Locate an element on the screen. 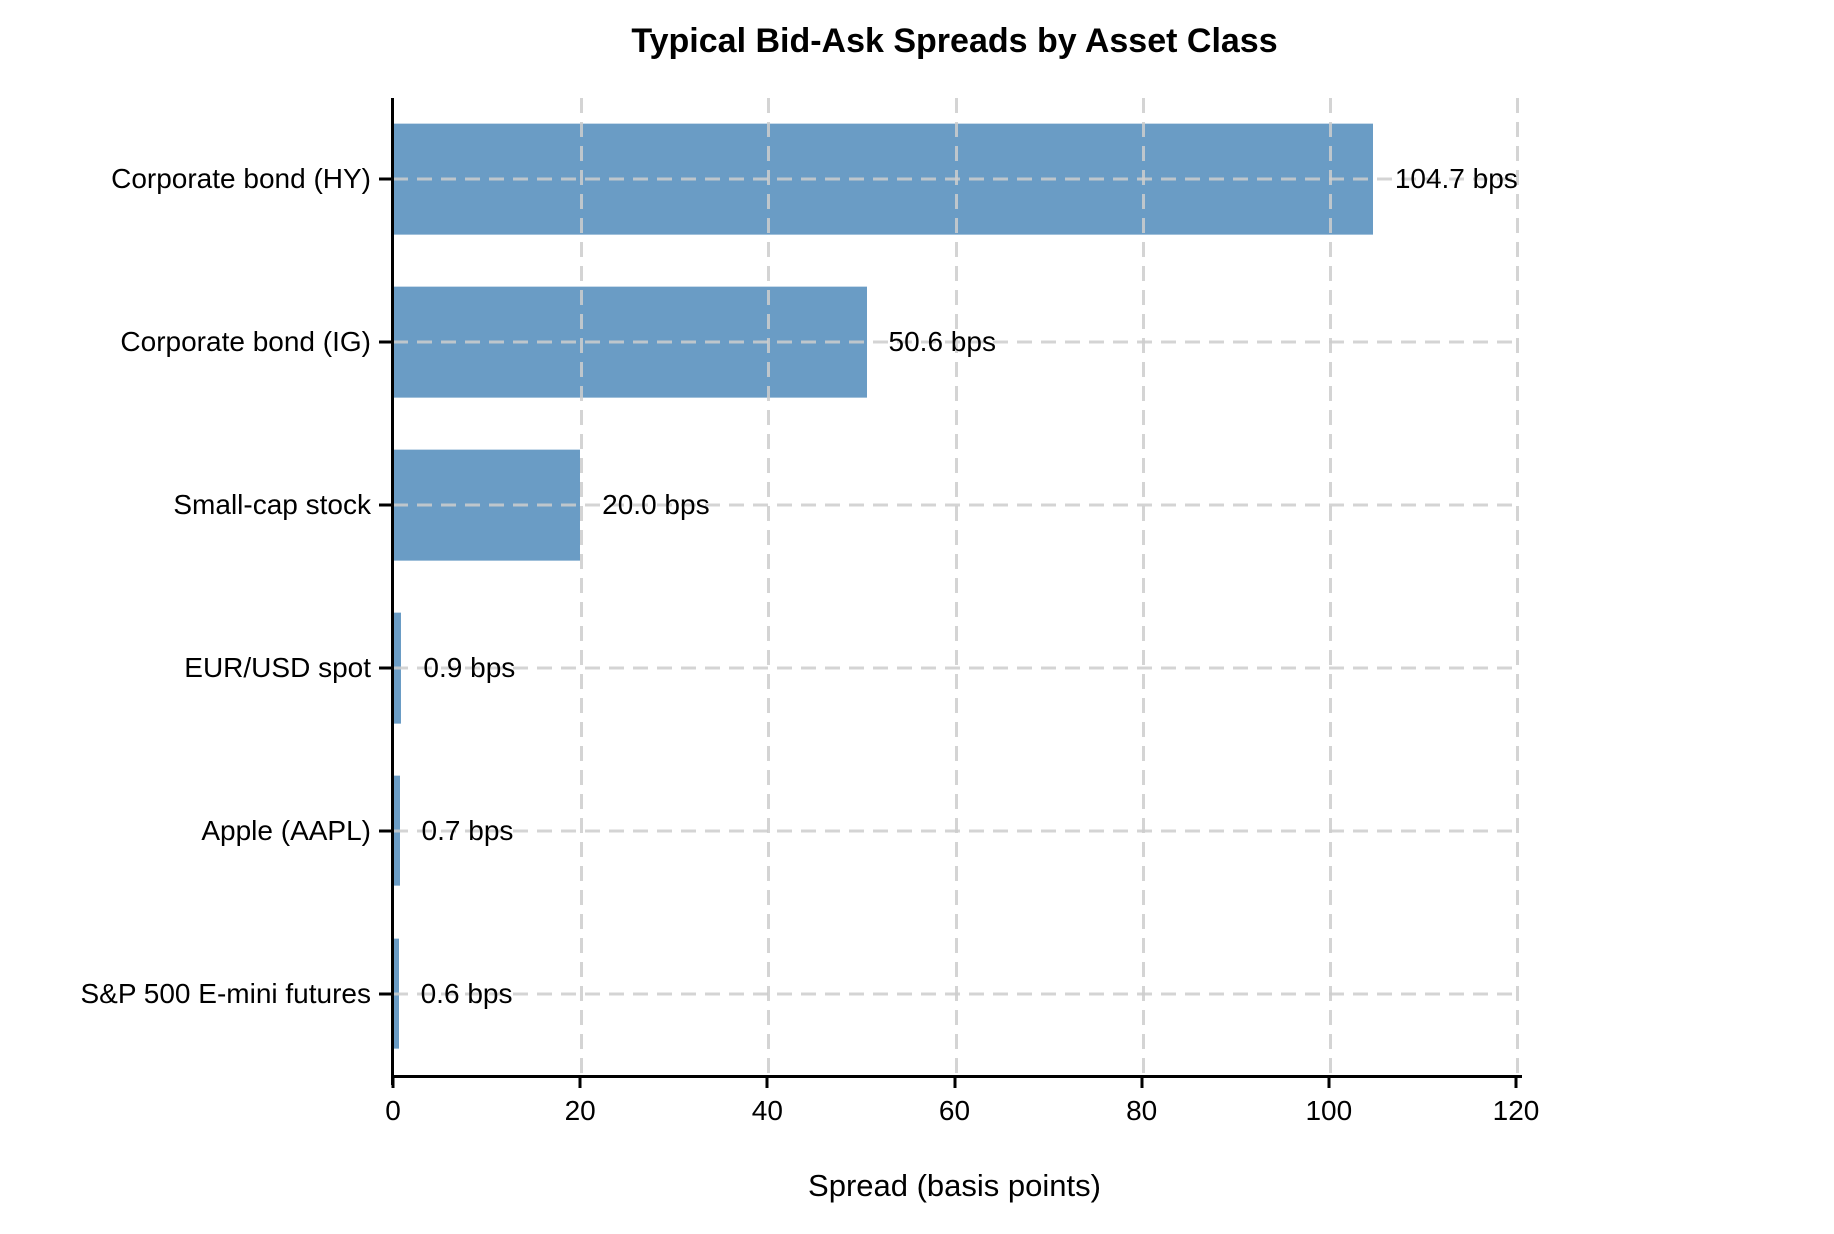 This screenshot has height=1234, width=1834. bar-row: 0.9 bps is located at coordinates (947, 668).